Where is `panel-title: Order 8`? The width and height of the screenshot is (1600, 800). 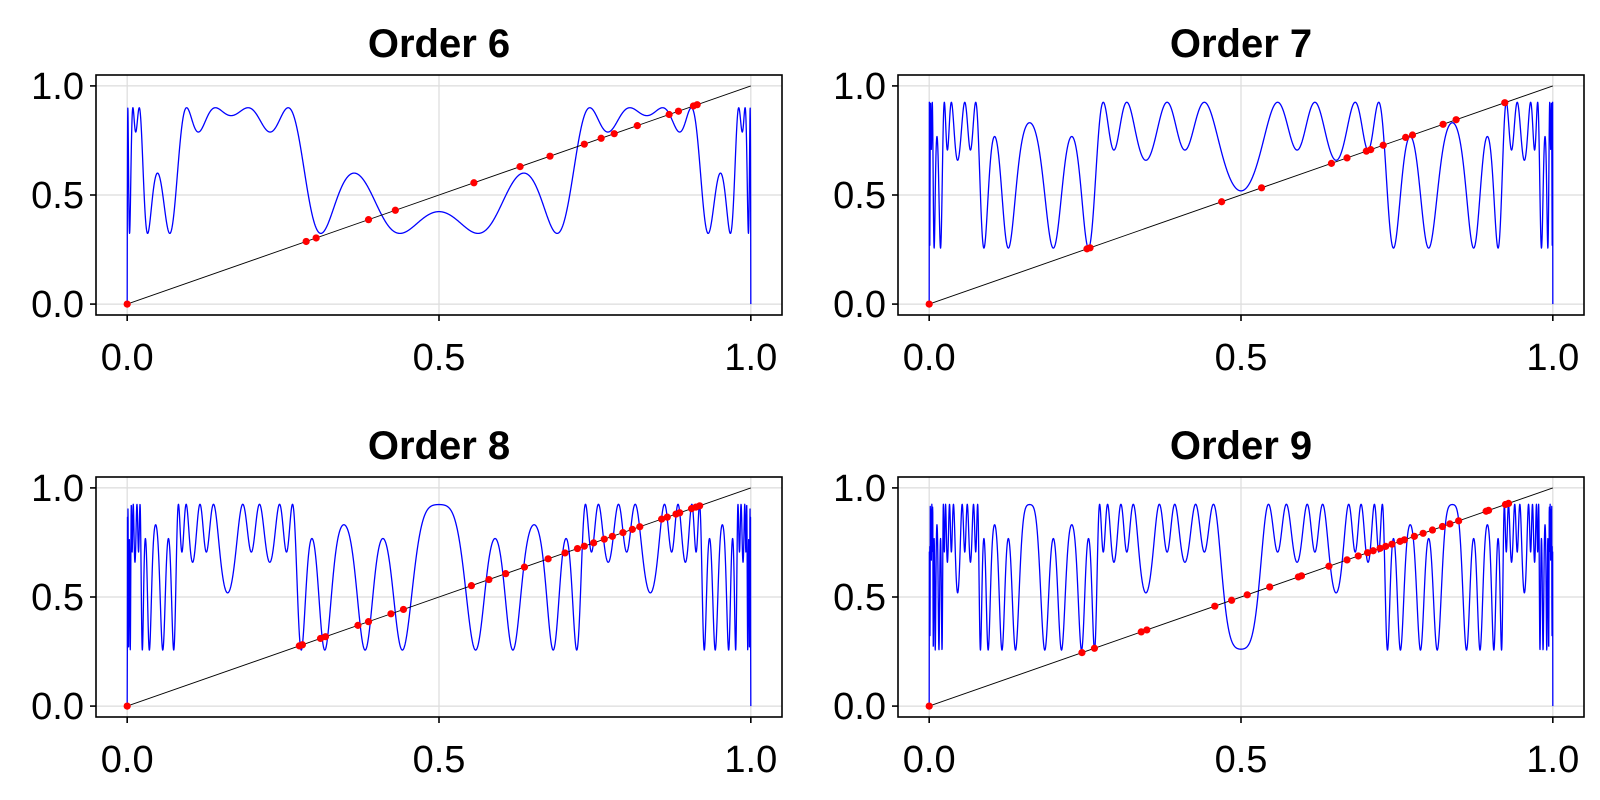 panel-title: Order 8 is located at coordinates (439, 446).